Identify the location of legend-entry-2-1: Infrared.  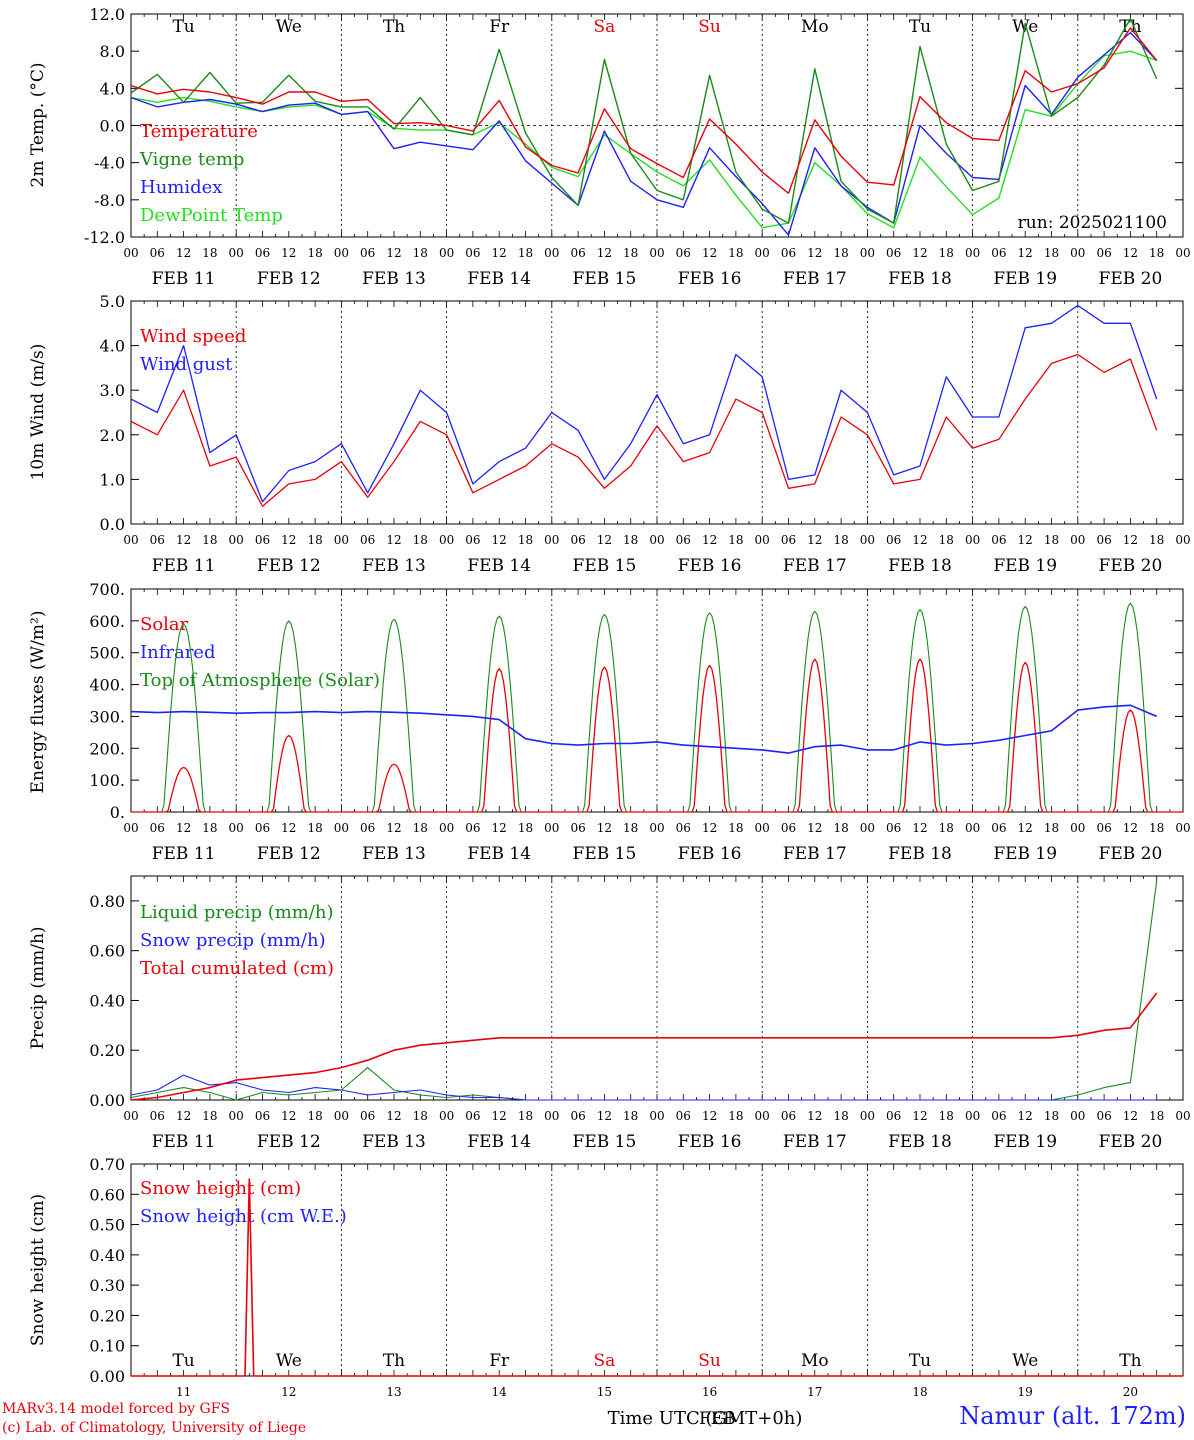
(177, 652).